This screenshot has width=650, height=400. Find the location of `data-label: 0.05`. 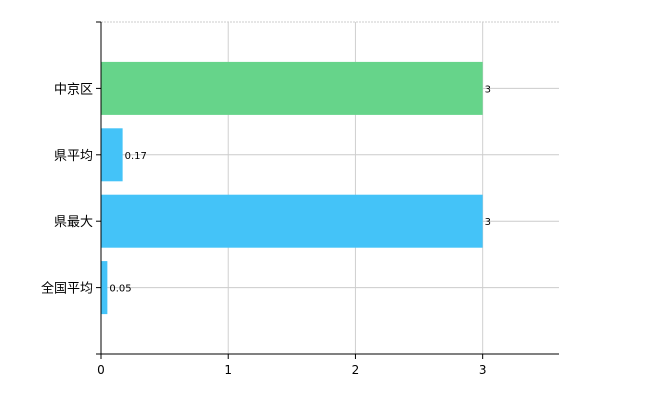

data-label: 0.05 is located at coordinates (120, 289).